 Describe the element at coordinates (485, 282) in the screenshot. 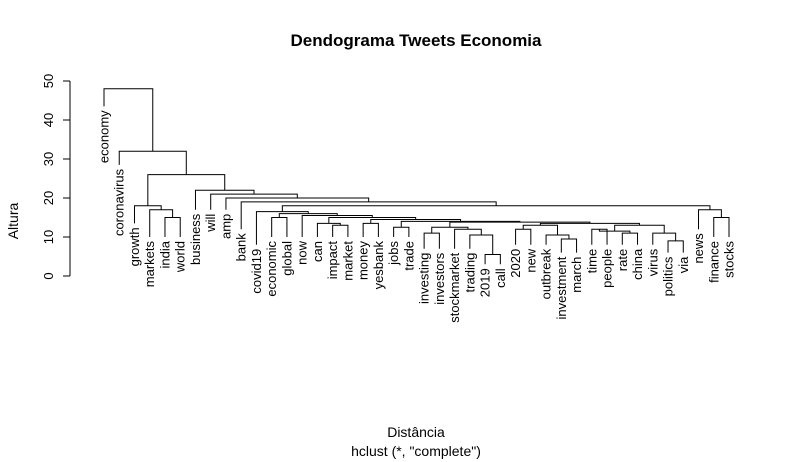

I see `leaf-label: 2019` at that location.